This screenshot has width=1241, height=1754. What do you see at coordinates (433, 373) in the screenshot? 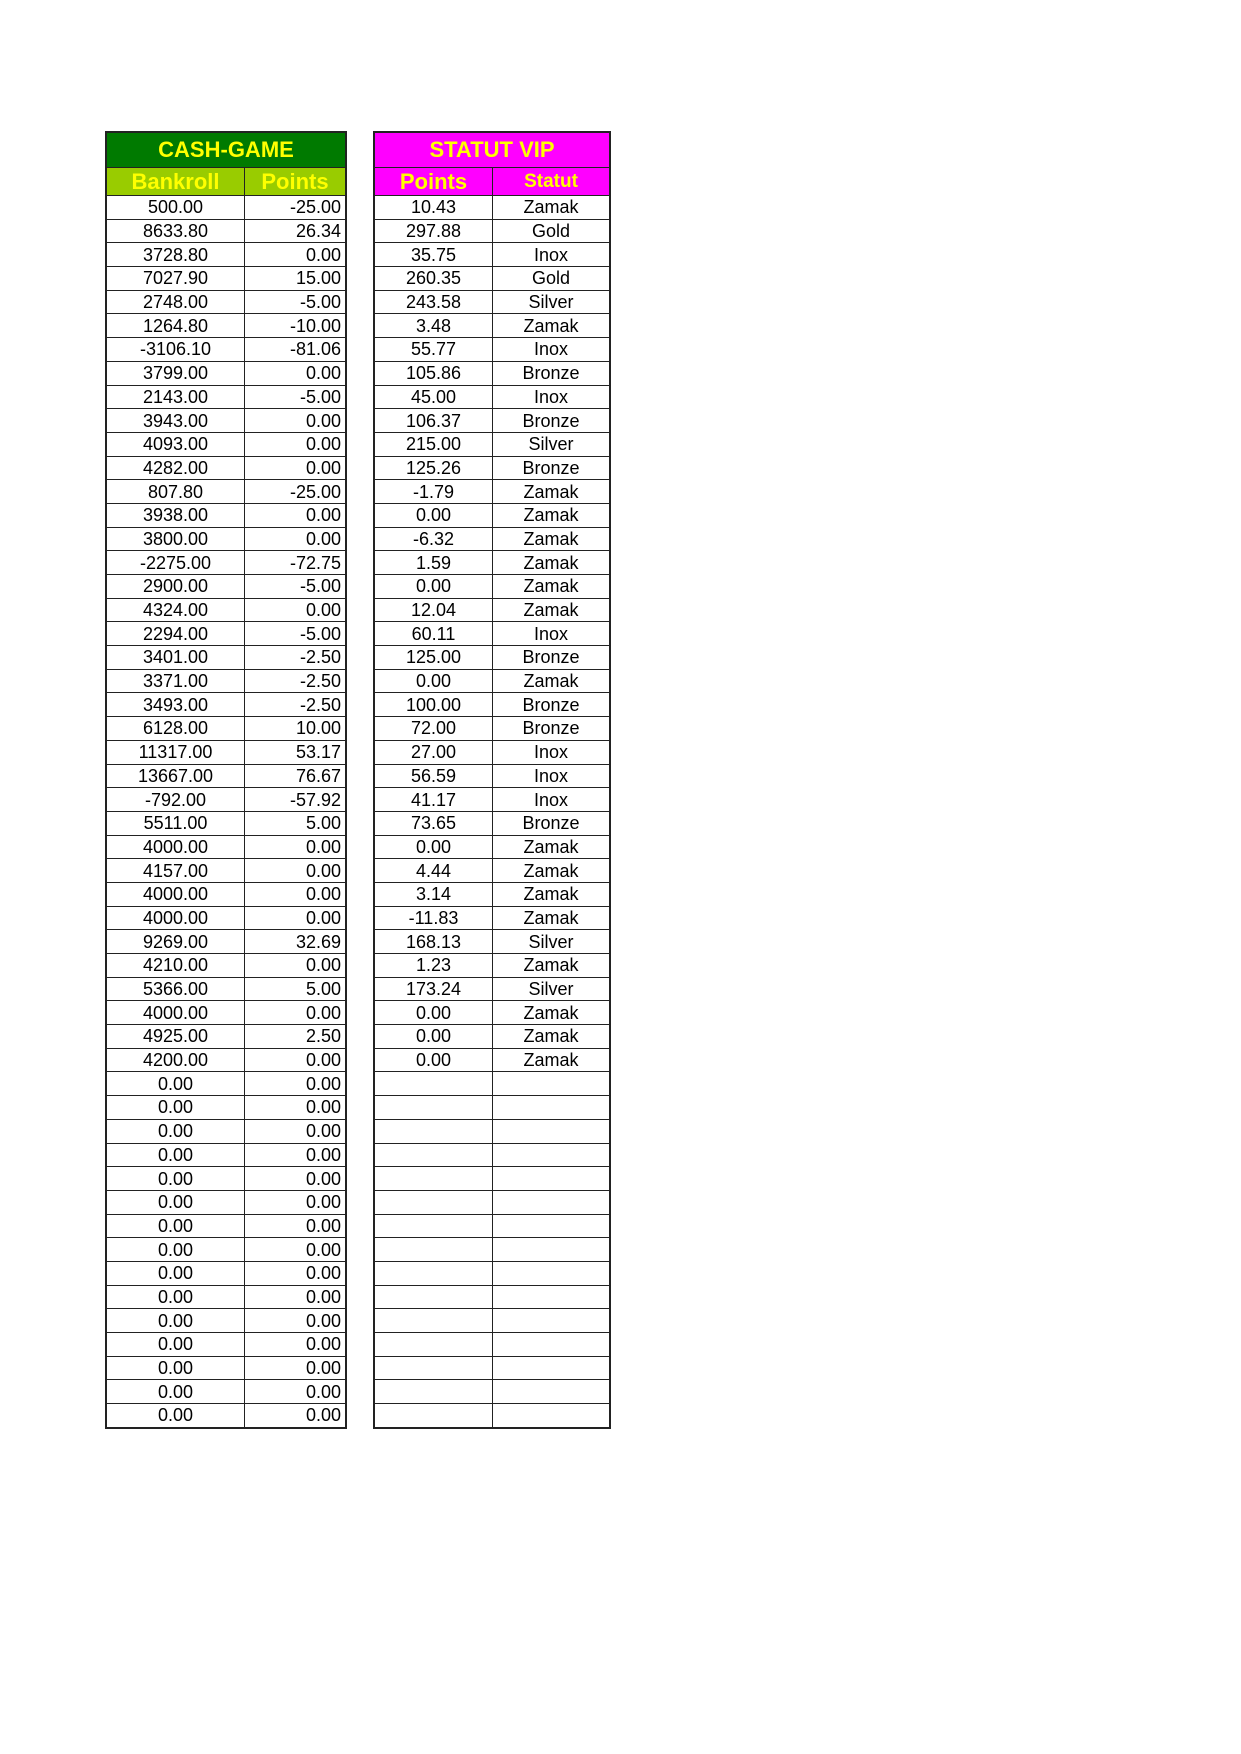
I see `points-cell: 105.86` at bounding box center [433, 373].